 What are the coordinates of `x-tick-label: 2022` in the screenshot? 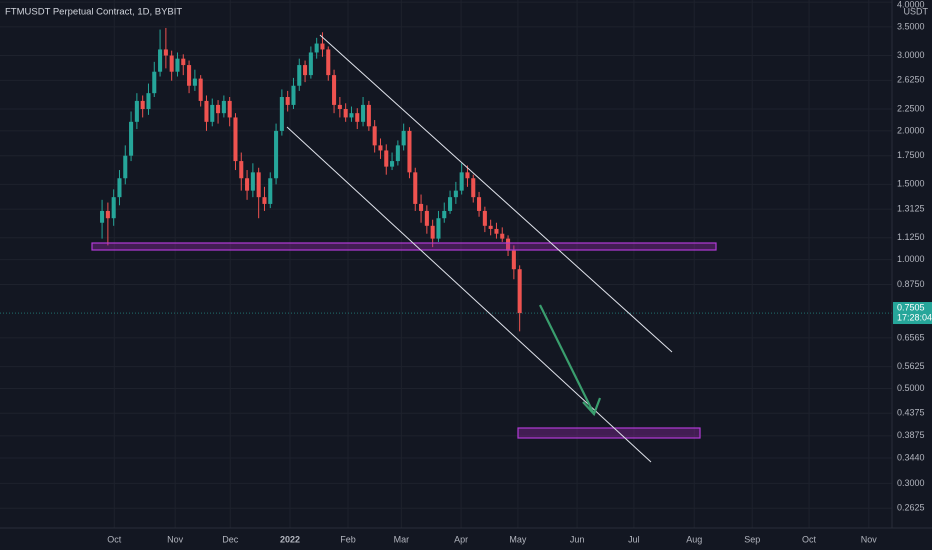 It's located at (290, 539).